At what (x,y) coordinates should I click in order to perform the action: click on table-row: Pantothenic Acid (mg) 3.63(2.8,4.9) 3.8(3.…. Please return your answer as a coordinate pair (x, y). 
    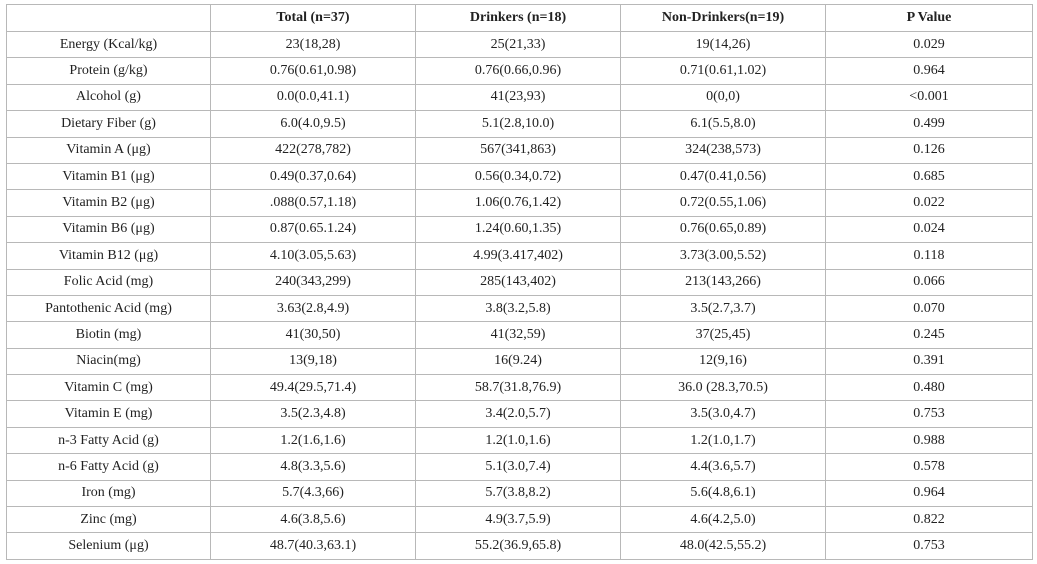
    Looking at the image, I should click on (519, 308).